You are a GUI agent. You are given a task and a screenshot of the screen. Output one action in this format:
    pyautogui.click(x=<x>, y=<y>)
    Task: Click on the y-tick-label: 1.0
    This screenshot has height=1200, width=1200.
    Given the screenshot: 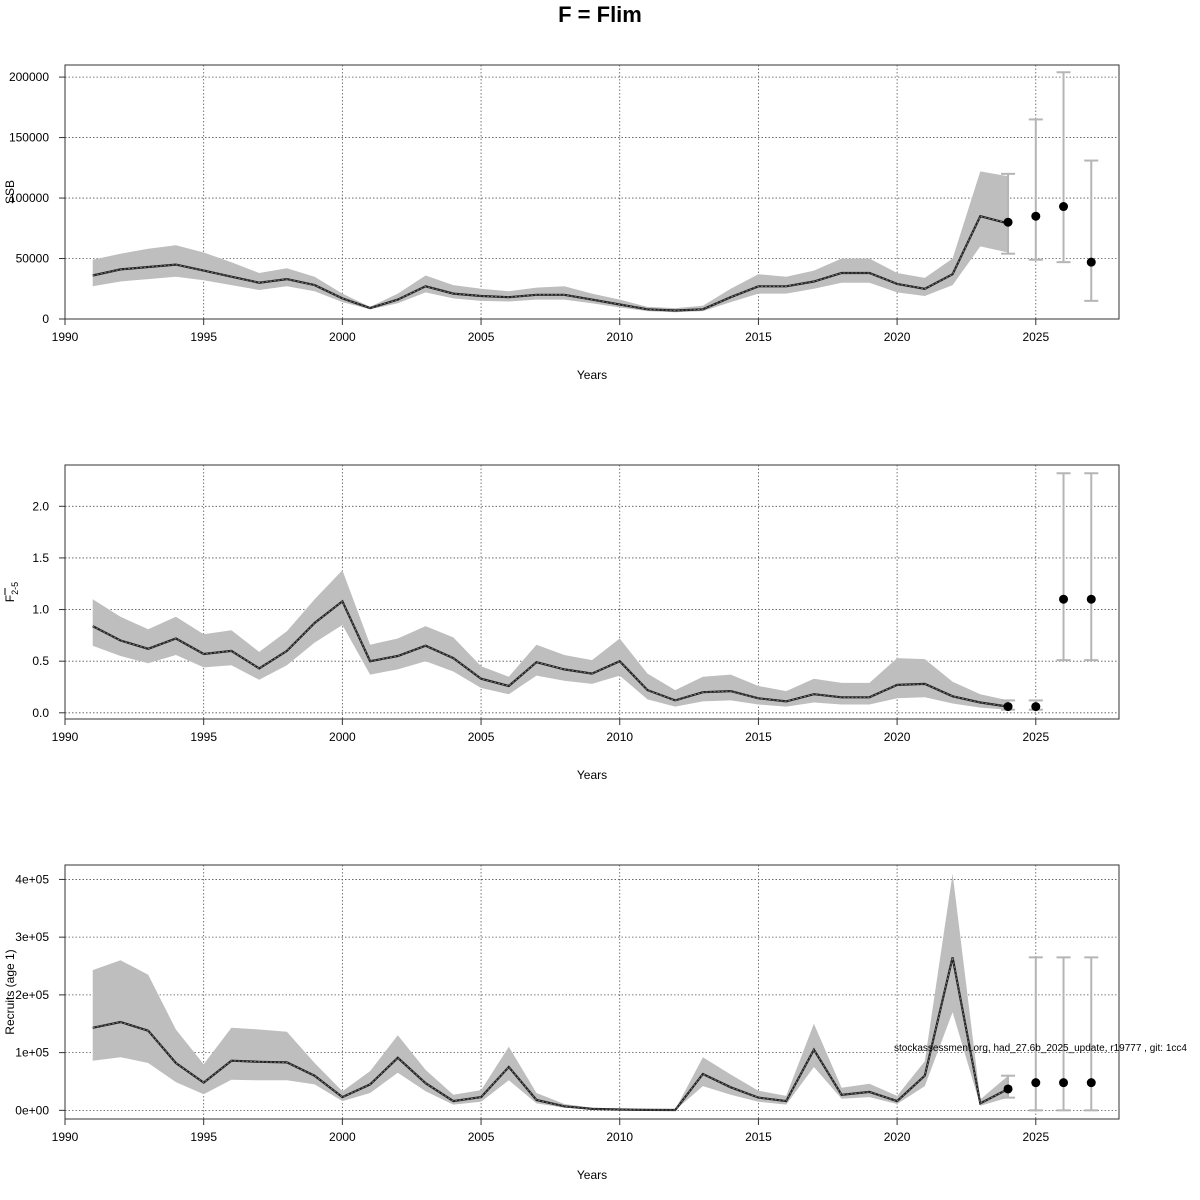 What is the action you would take?
    pyautogui.click(x=40, y=610)
    